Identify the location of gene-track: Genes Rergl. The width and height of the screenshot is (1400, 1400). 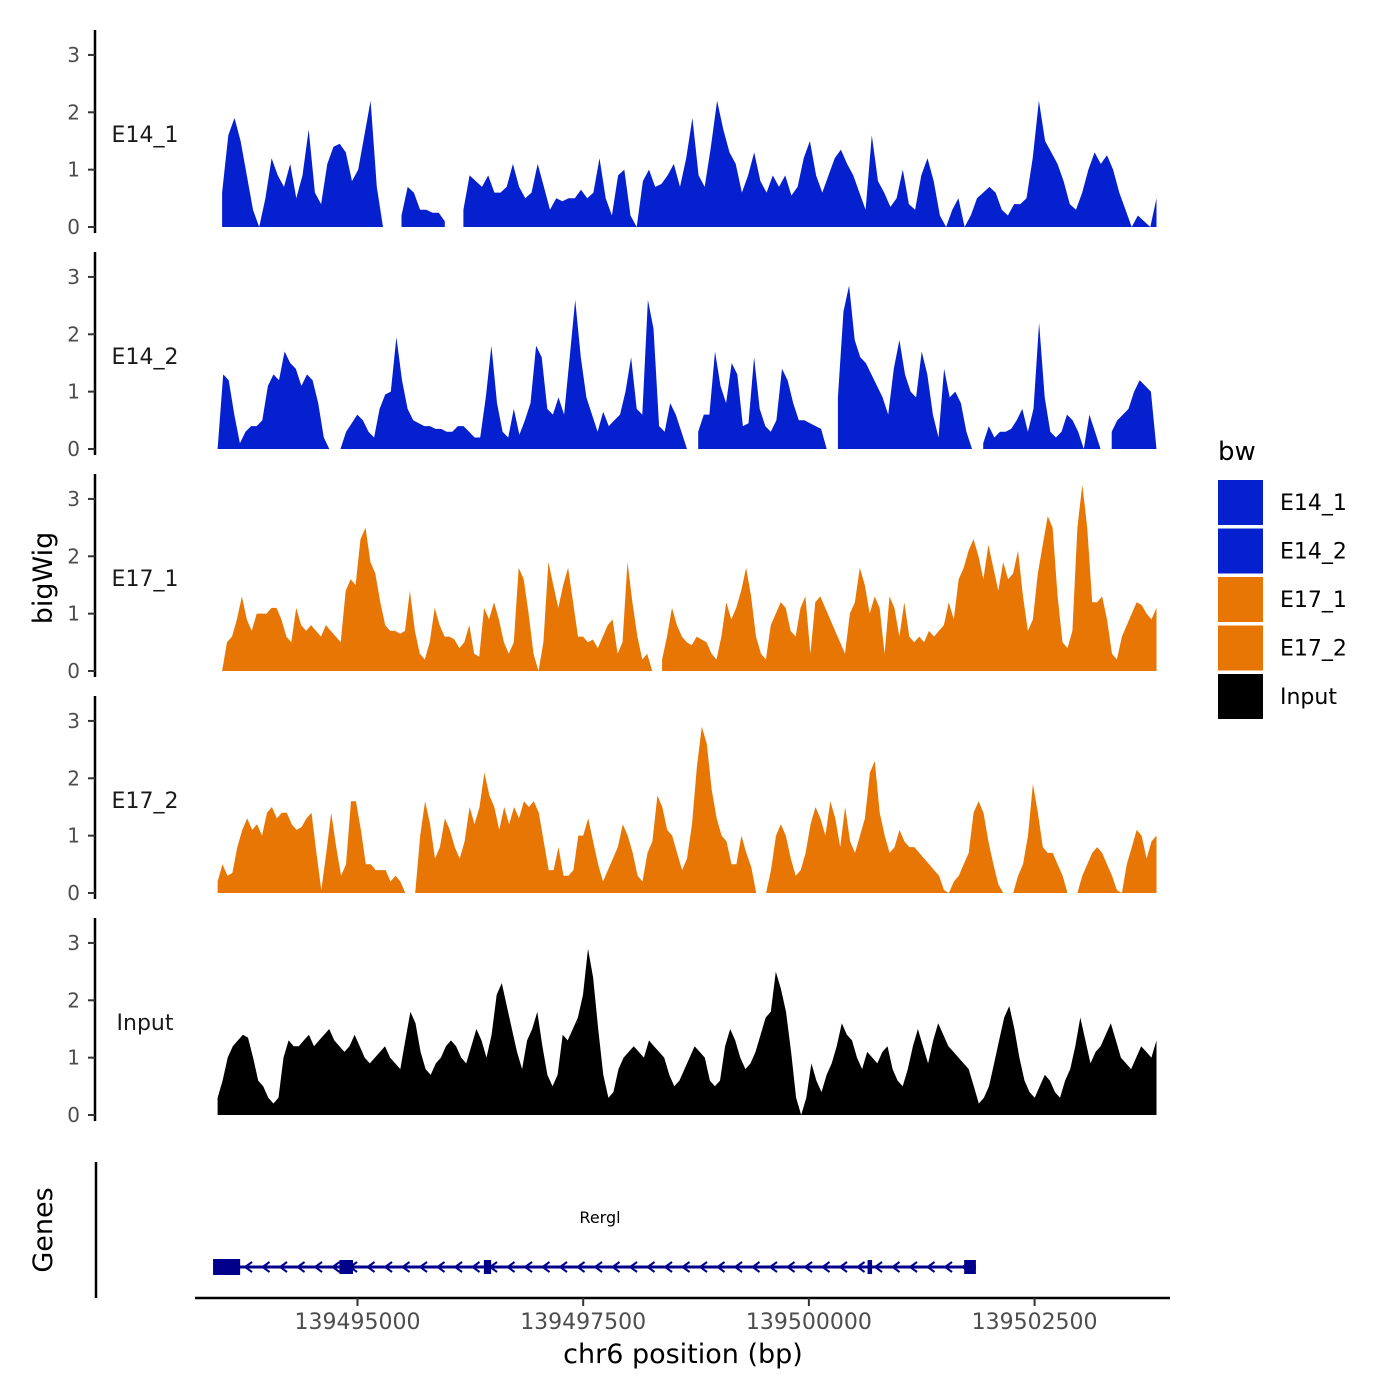
(502, 1230).